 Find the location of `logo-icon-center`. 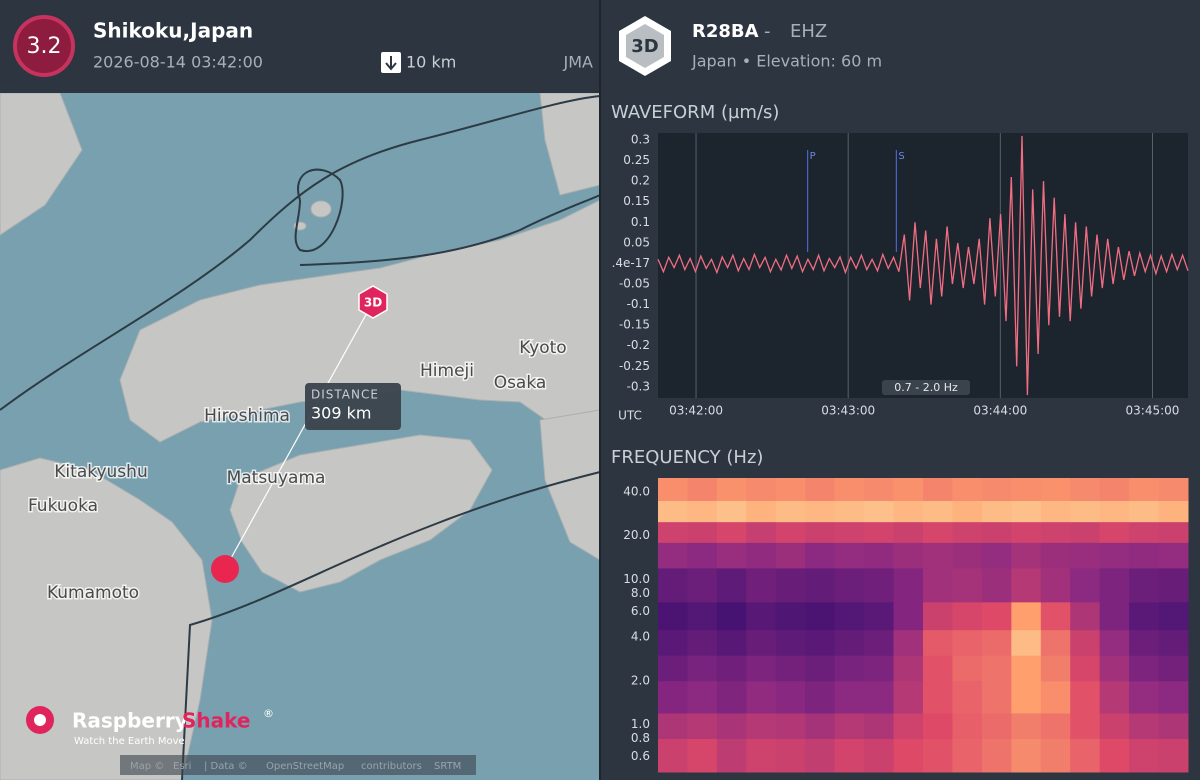

logo-icon-center is located at coordinates (40, 720).